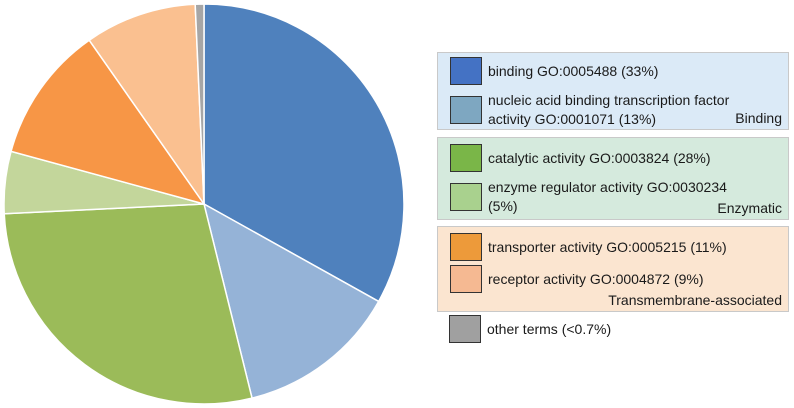 The width and height of the screenshot is (794, 408). Describe the element at coordinates (618, 158) in the screenshot. I see `legend-label-catalytic: catalytic activity GO:0003824 (28%)` at that location.